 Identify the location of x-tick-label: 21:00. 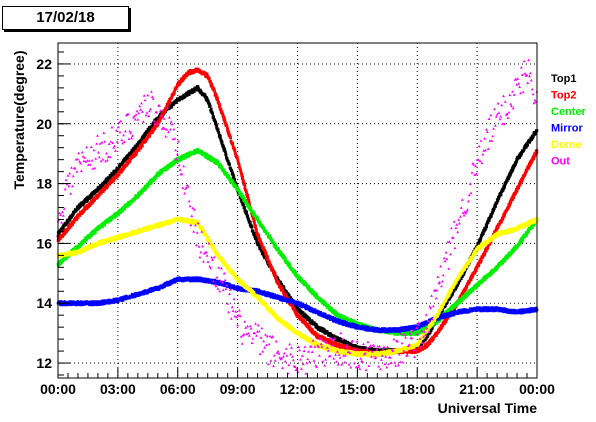
(477, 389).